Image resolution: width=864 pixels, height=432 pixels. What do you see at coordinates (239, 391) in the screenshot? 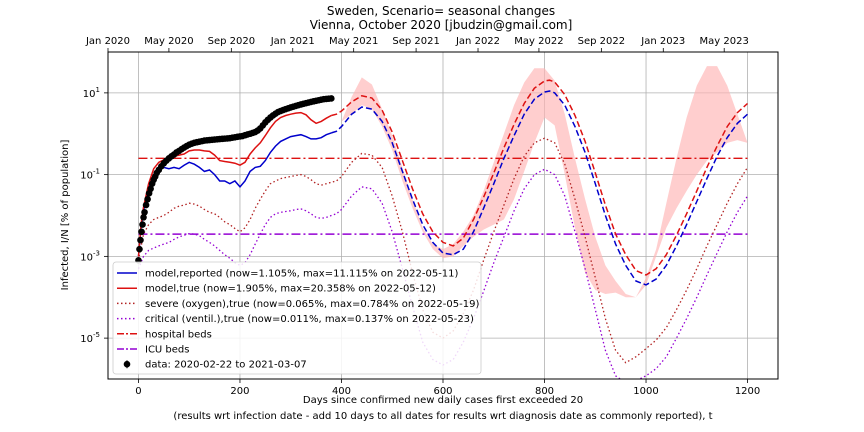
I see `x-tick-label: 200` at bounding box center [239, 391].